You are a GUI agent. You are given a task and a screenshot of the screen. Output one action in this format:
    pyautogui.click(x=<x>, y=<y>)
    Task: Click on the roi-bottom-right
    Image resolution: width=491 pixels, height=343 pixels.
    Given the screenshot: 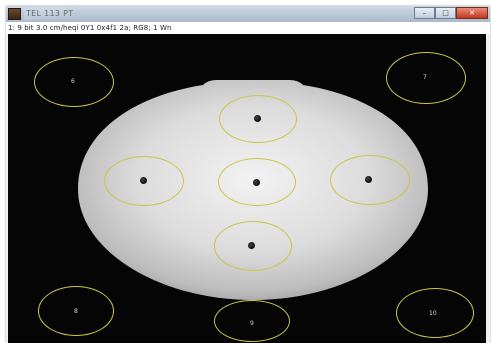 What is the action you would take?
    pyautogui.click(x=435, y=313)
    